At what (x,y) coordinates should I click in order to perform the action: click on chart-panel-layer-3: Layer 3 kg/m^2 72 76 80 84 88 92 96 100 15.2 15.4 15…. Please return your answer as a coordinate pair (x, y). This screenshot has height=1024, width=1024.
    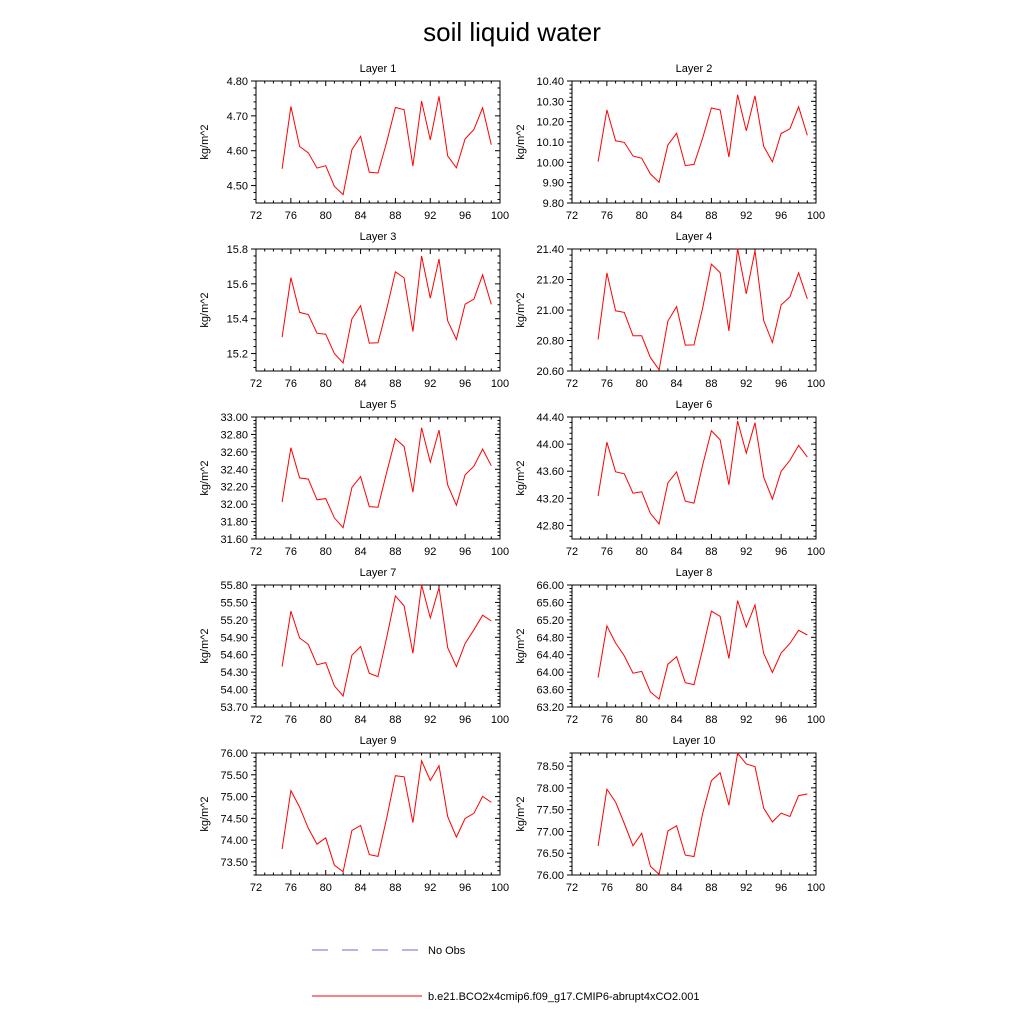
    Looking at the image, I should click on (354, 310).